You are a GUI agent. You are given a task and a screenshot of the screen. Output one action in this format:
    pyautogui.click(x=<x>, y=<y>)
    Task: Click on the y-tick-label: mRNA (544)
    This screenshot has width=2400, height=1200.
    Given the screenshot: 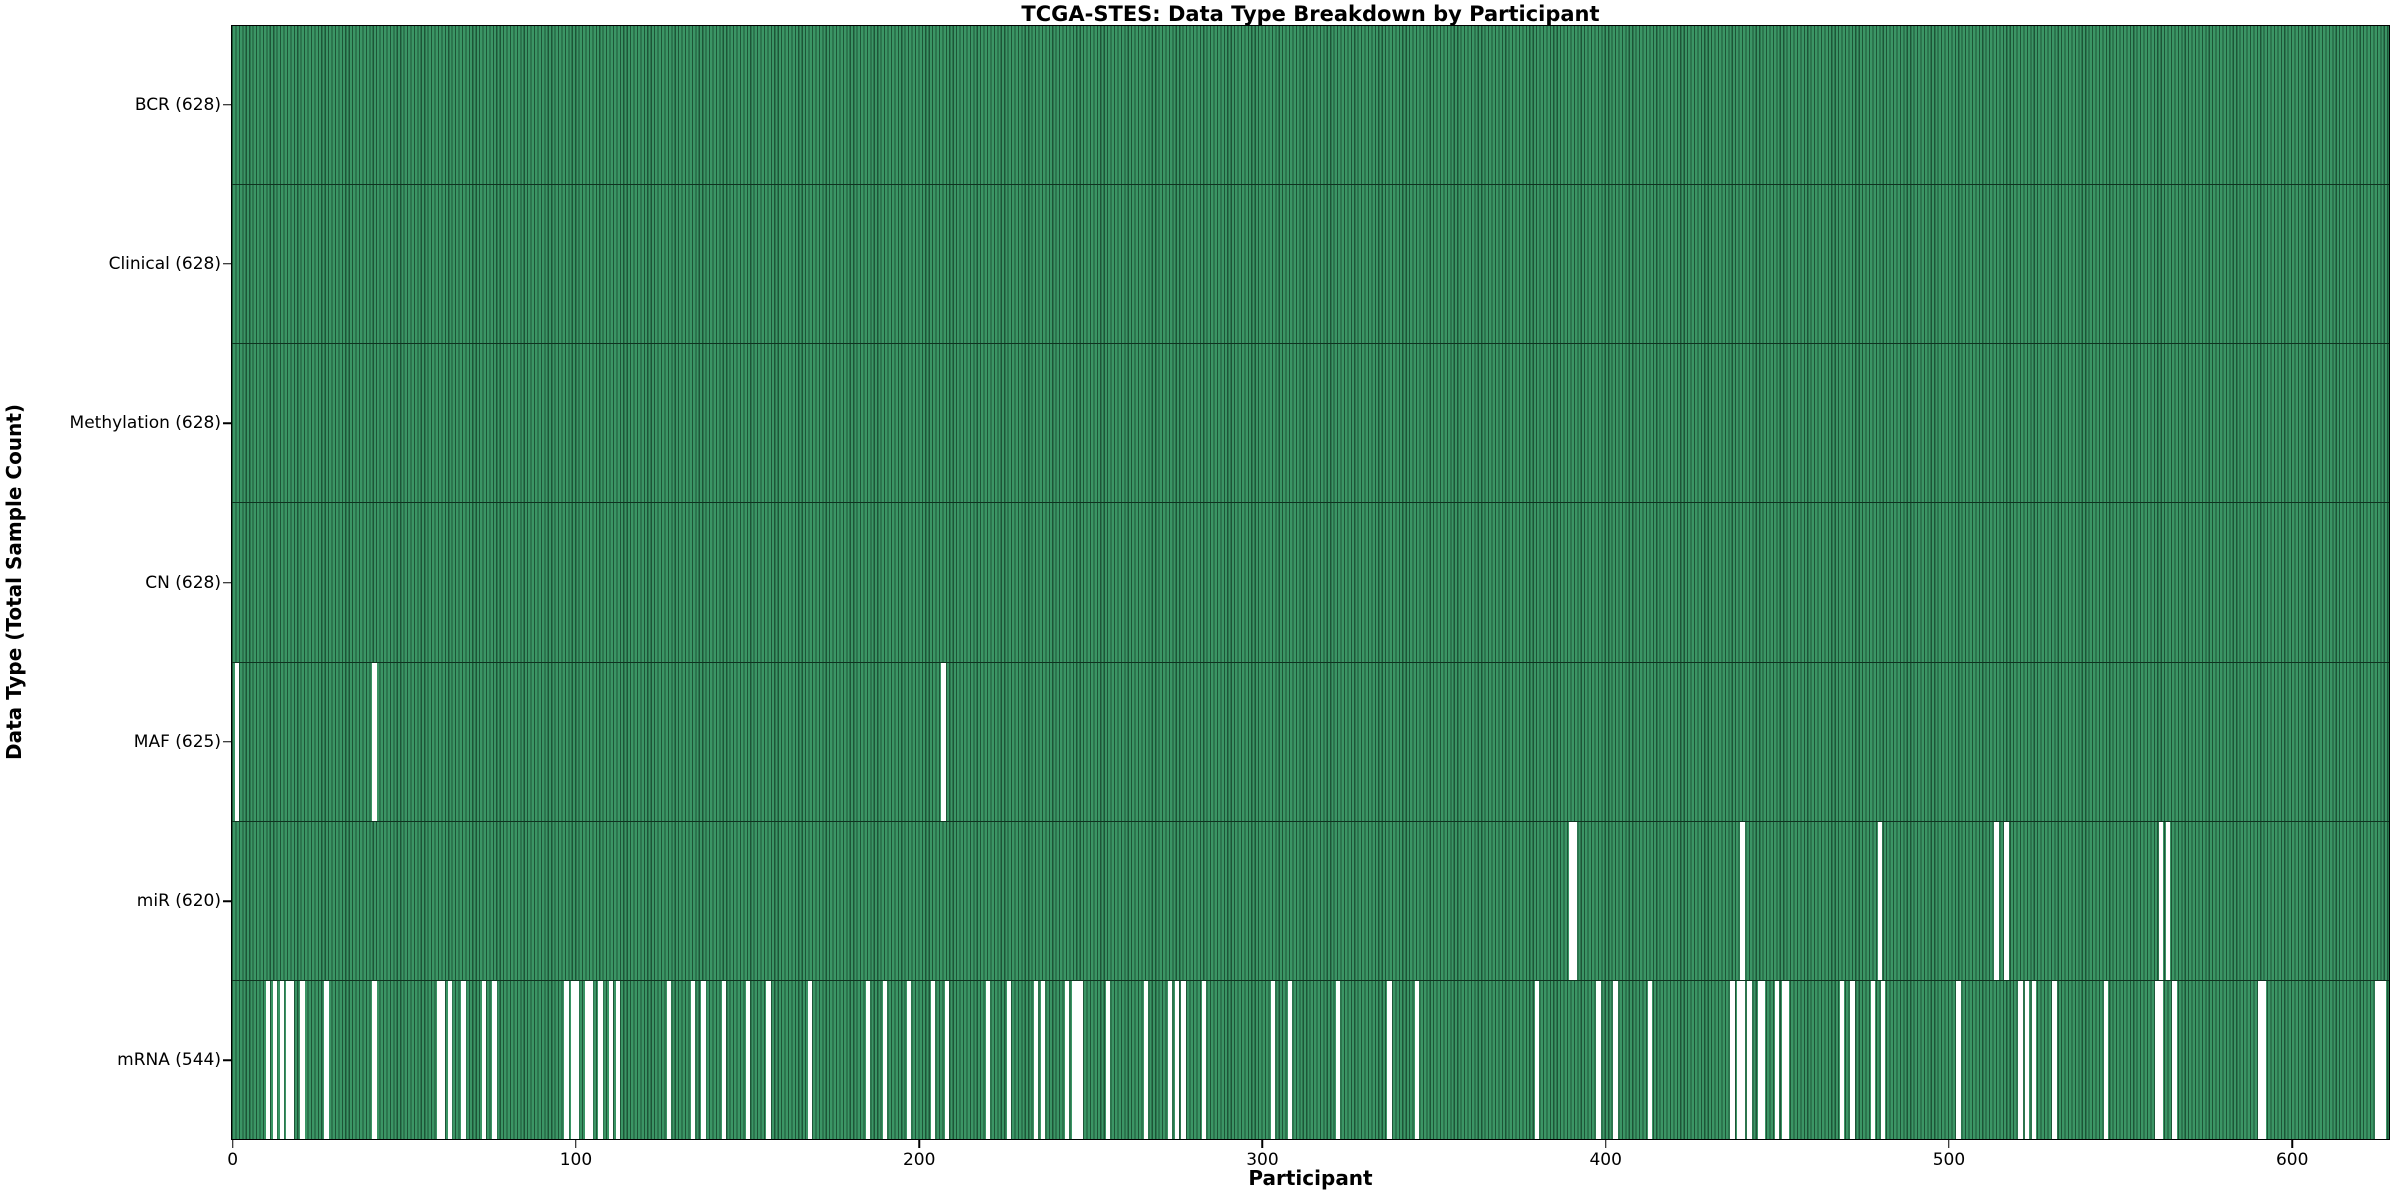 What is the action you would take?
    pyautogui.click(x=169, y=1060)
    